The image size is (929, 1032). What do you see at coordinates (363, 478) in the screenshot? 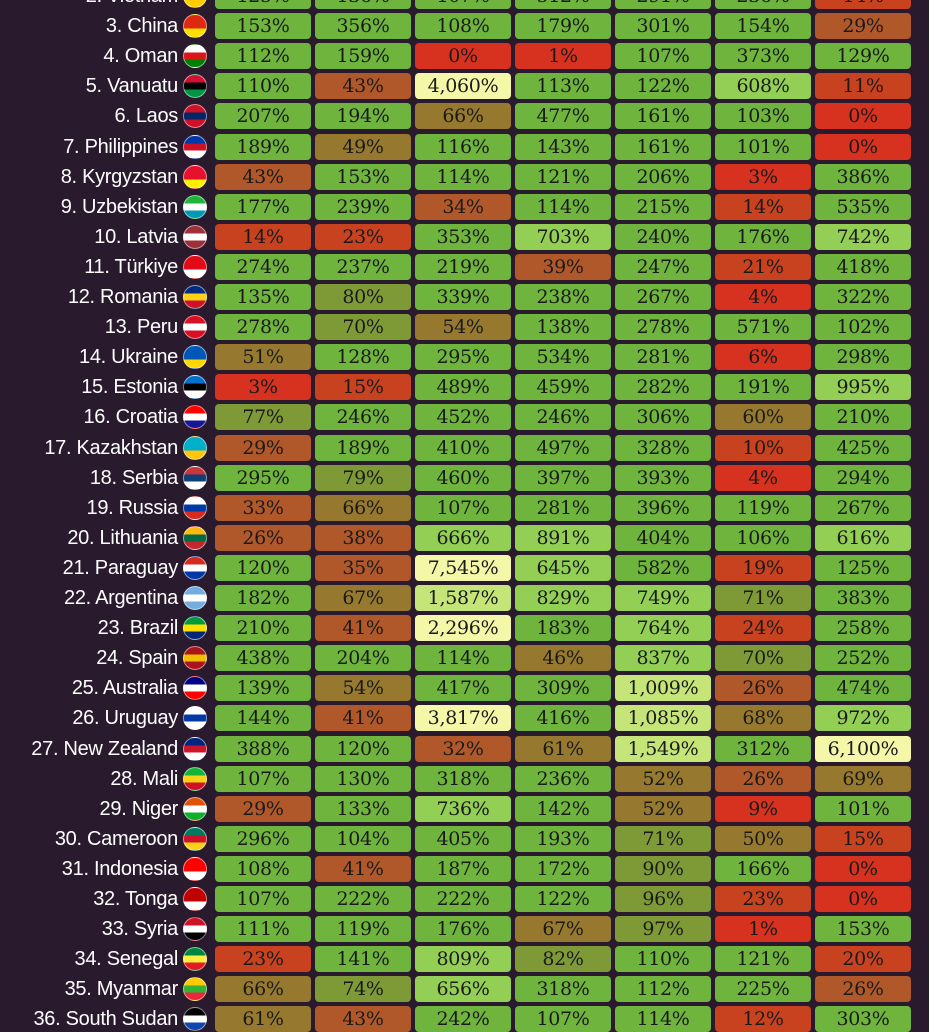
I see `heatmap-cell: 79%` at bounding box center [363, 478].